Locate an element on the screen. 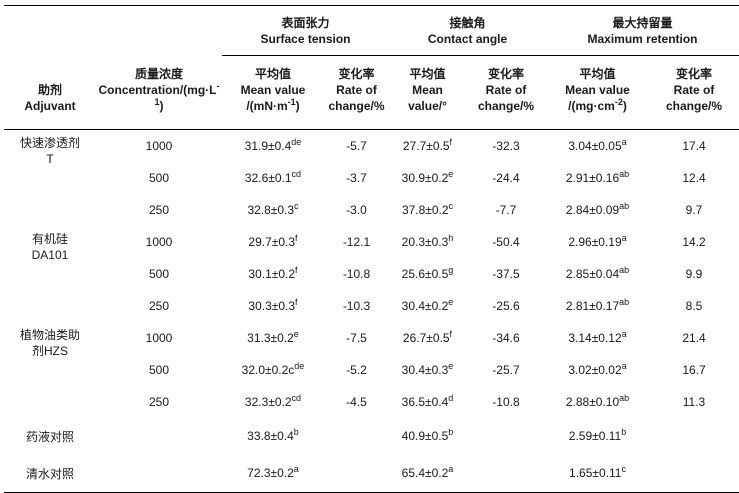  value-cell: 30.9±0.2e is located at coordinates (427, 176).